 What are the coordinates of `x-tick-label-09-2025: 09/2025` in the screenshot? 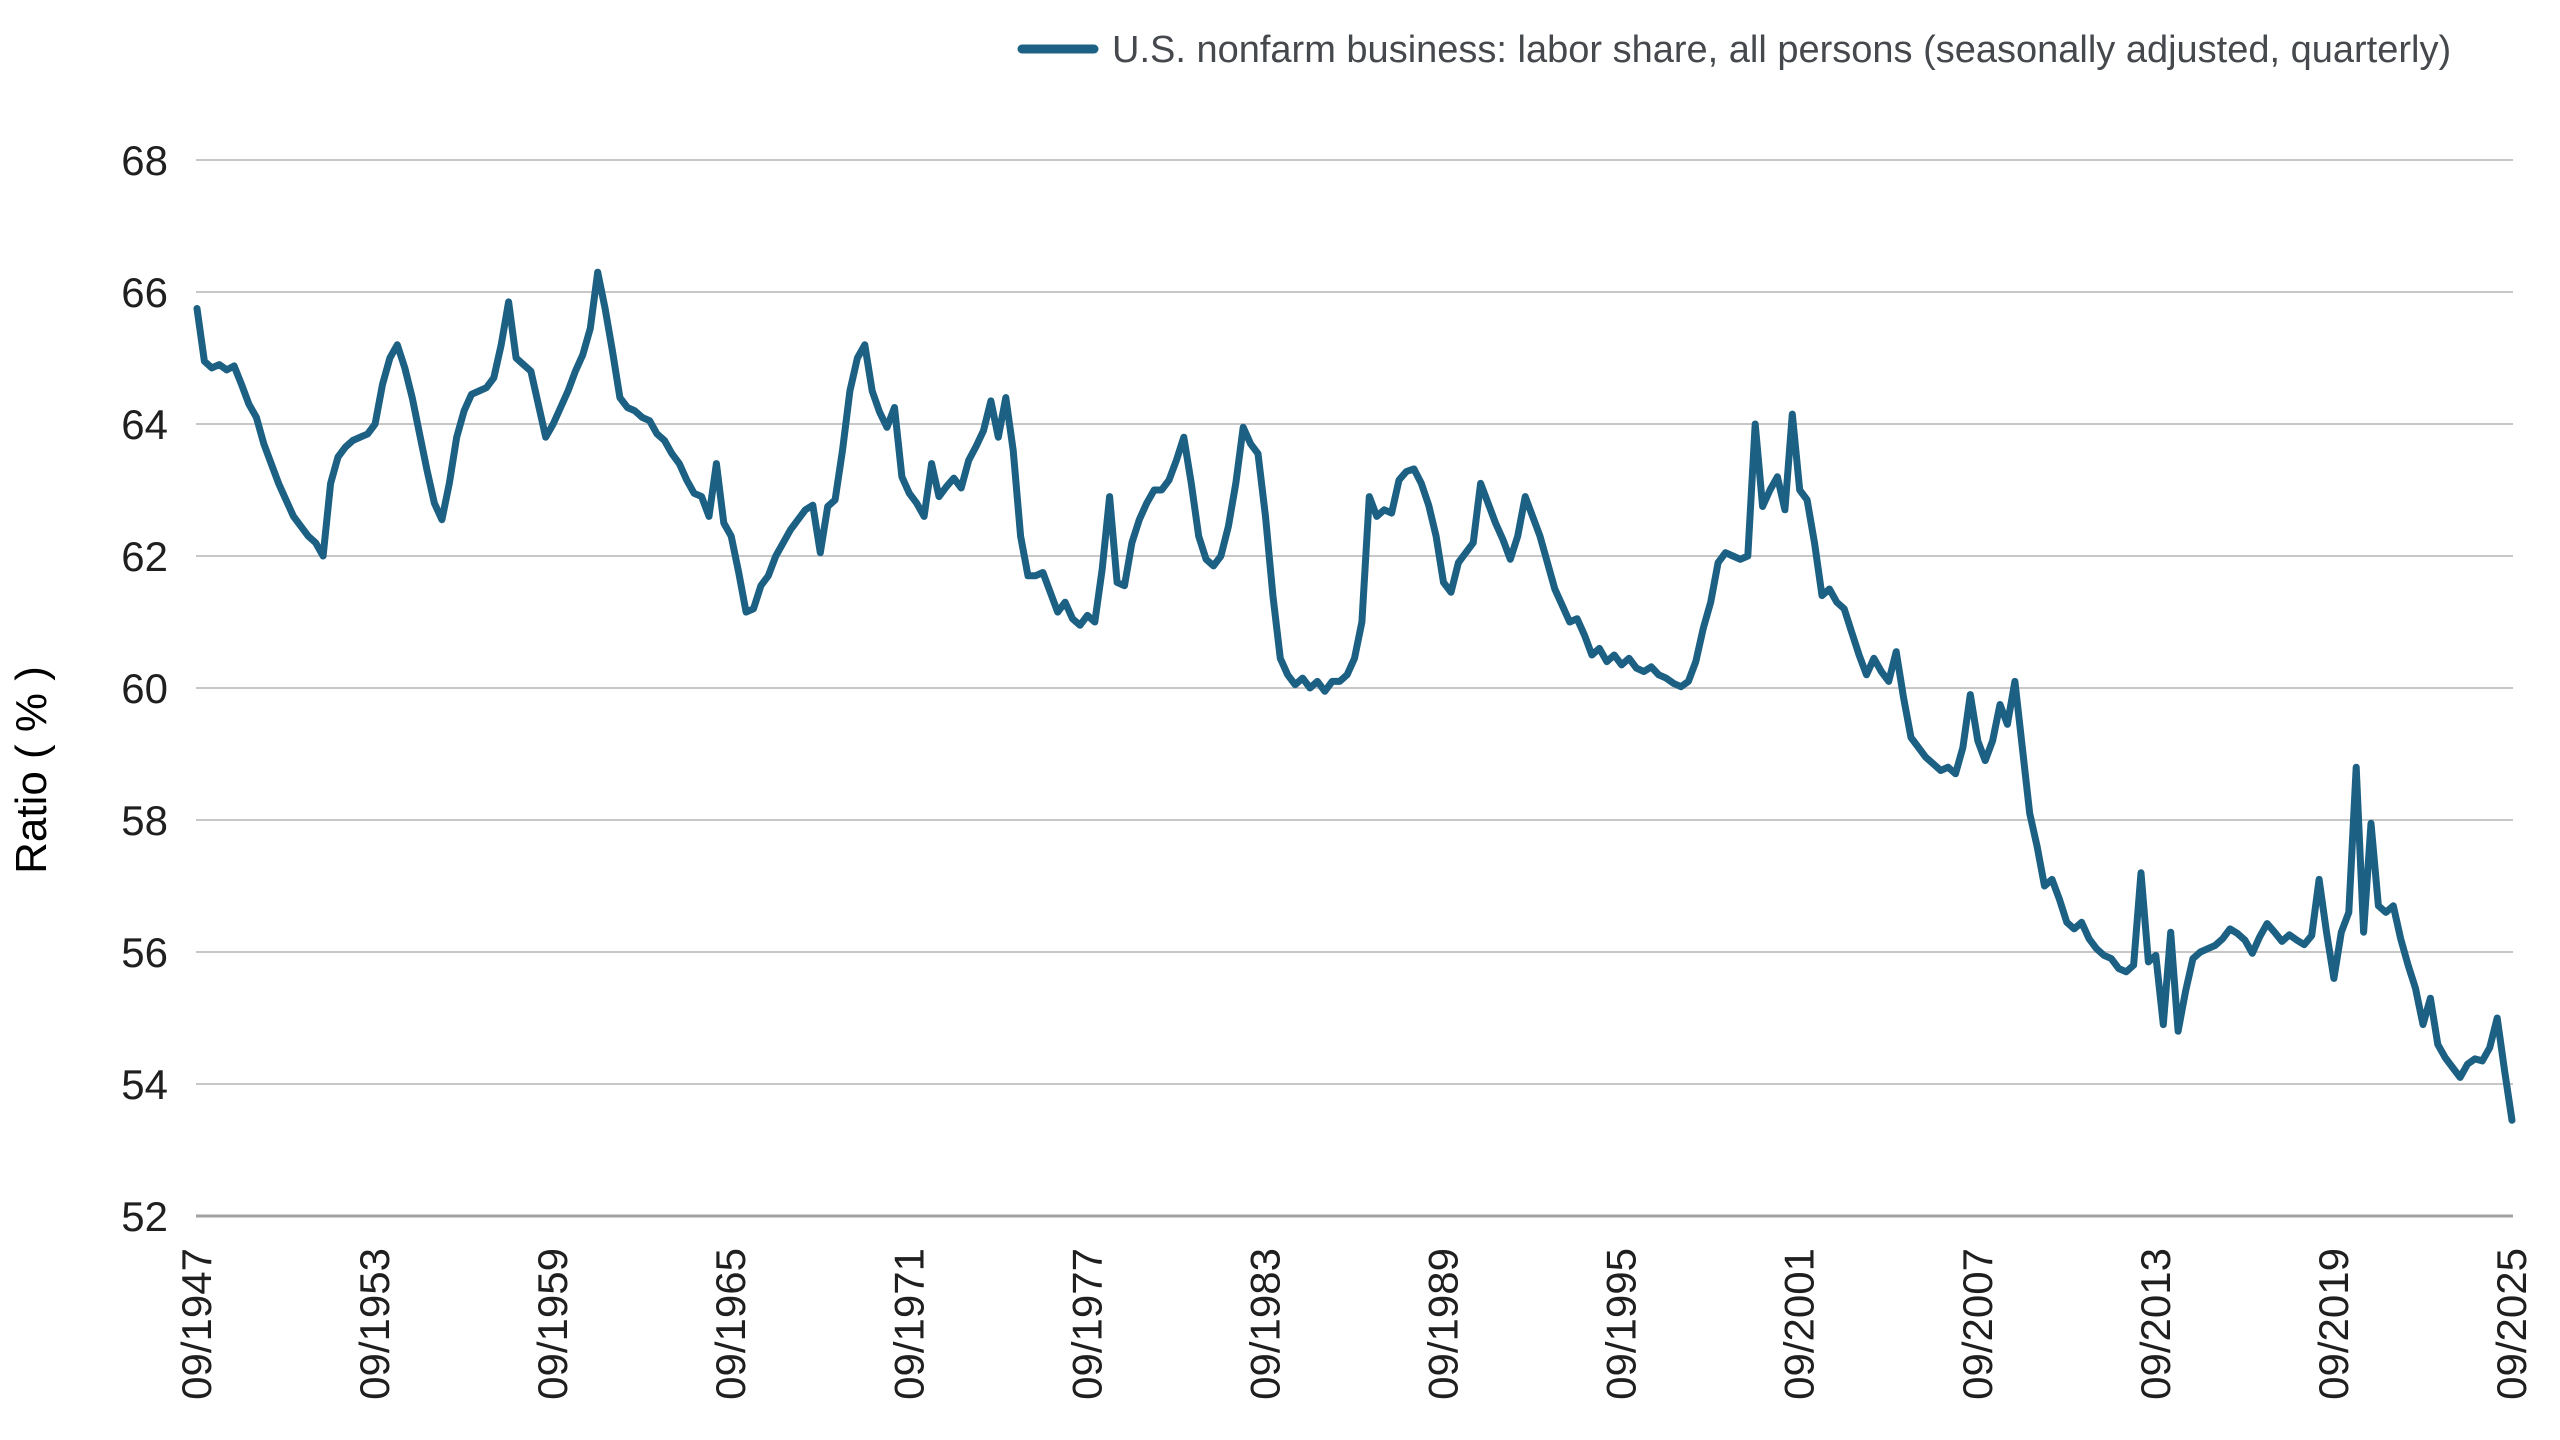 It's located at (2511, 1324).